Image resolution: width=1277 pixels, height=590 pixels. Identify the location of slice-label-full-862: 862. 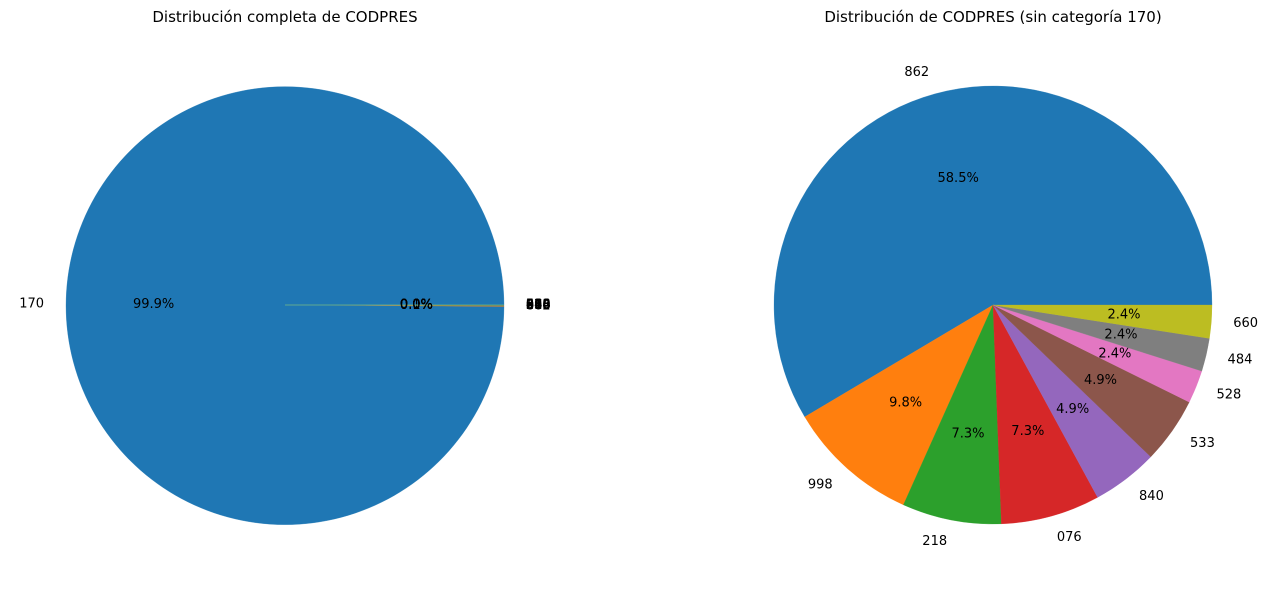
(538, 306).